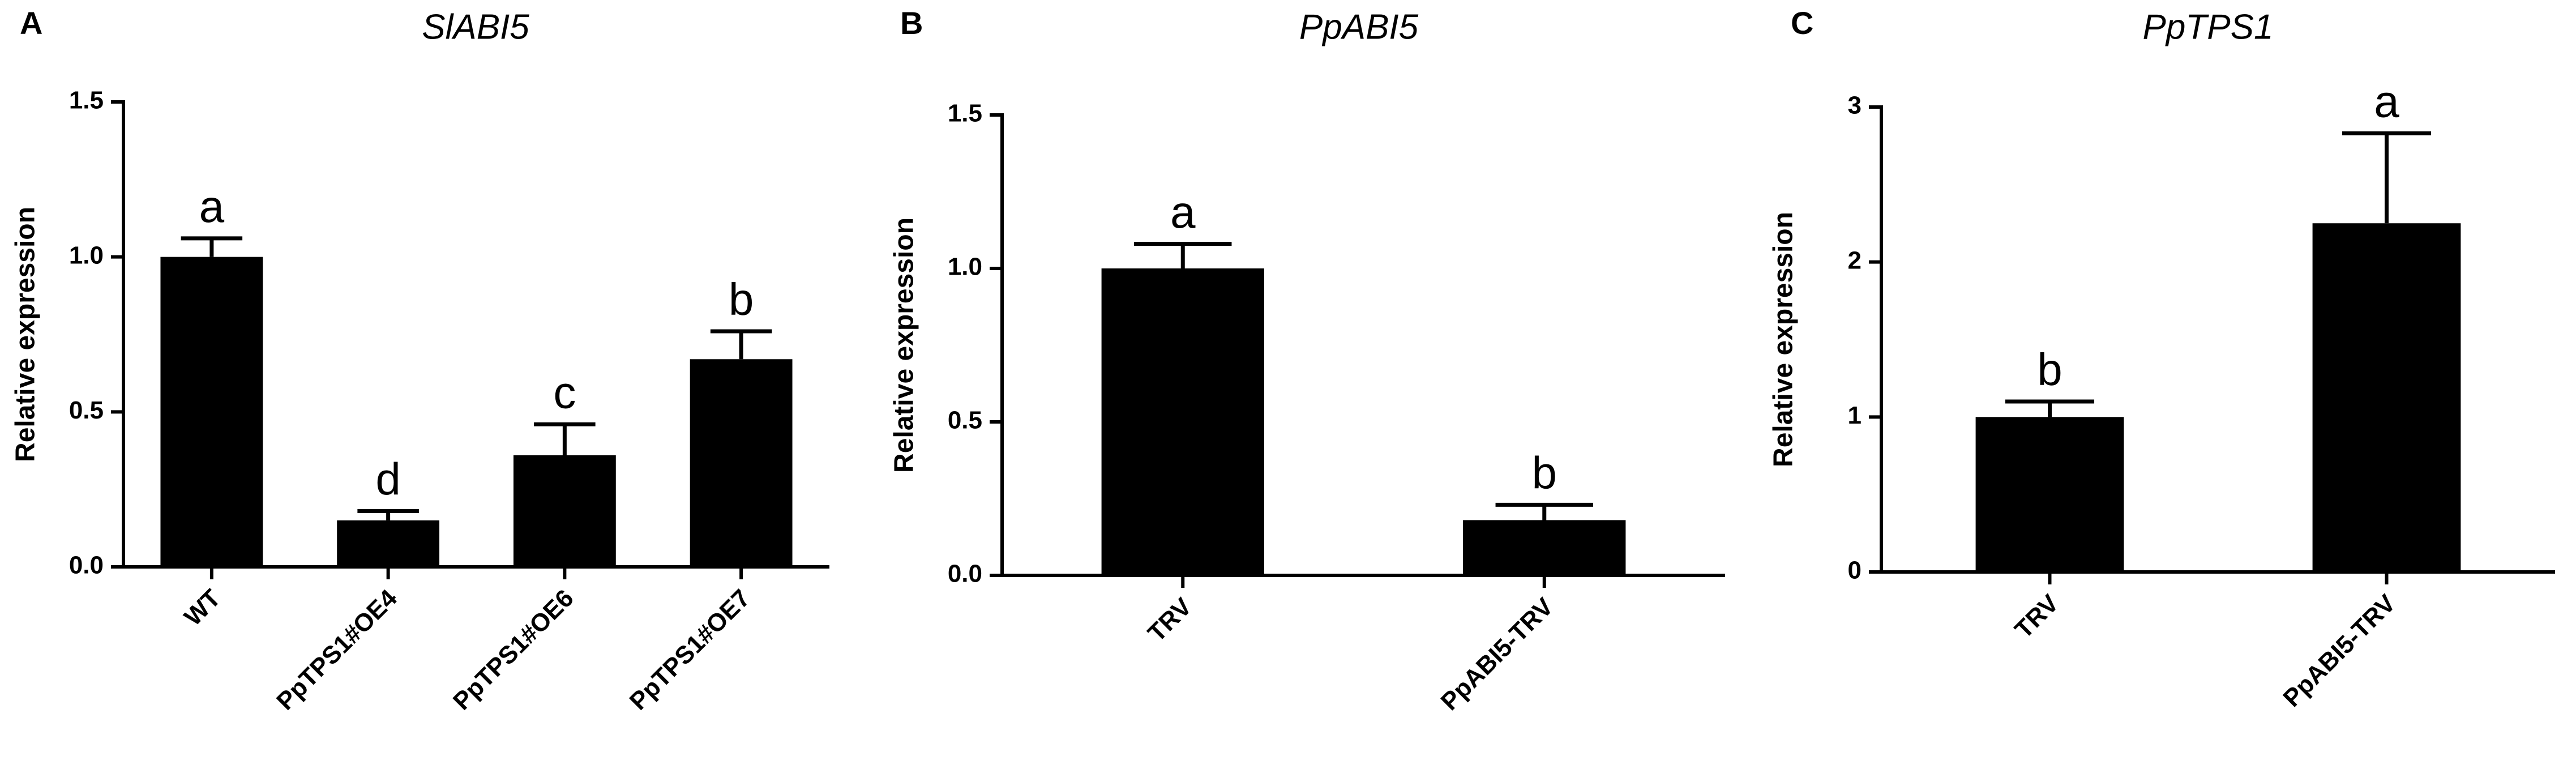 Image resolution: width=2576 pixels, height=773 pixels. Describe the element at coordinates (911, 23) in the screenshot. I see `panel-label: B` at that location.